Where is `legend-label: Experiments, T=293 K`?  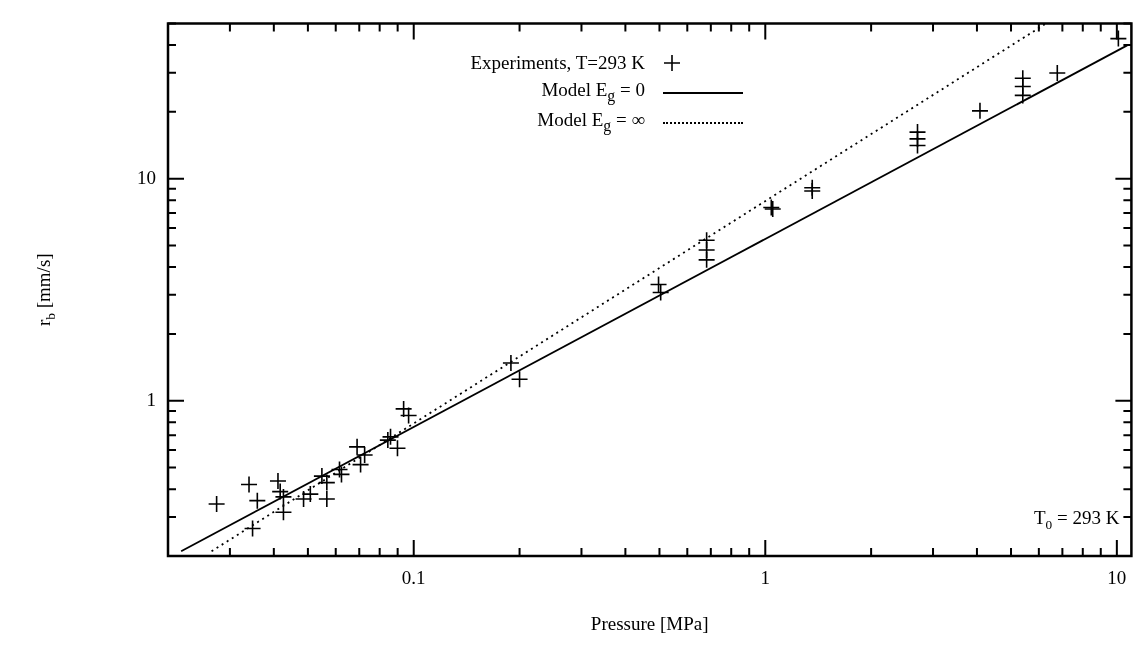 legend-label: Experiments, T=293 K is located at coordinates (557, 63).